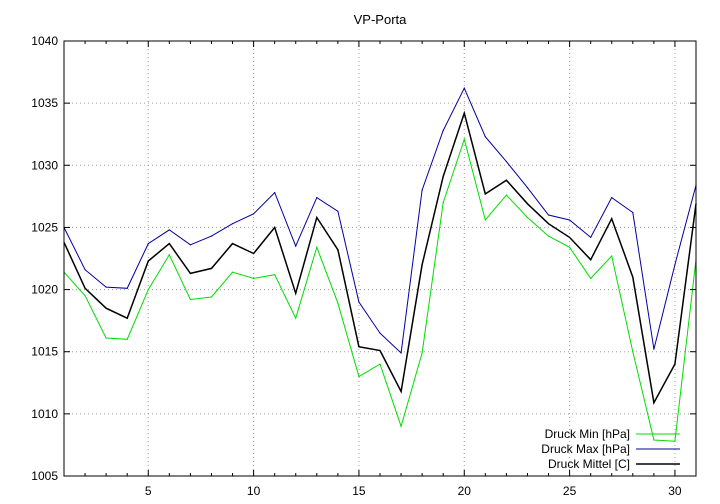 The image size is (720, 504). What do you see at coordinates (148, 491) in the screenshot?
I see `x-tick-label: 5` at bounding box center [148, 491].